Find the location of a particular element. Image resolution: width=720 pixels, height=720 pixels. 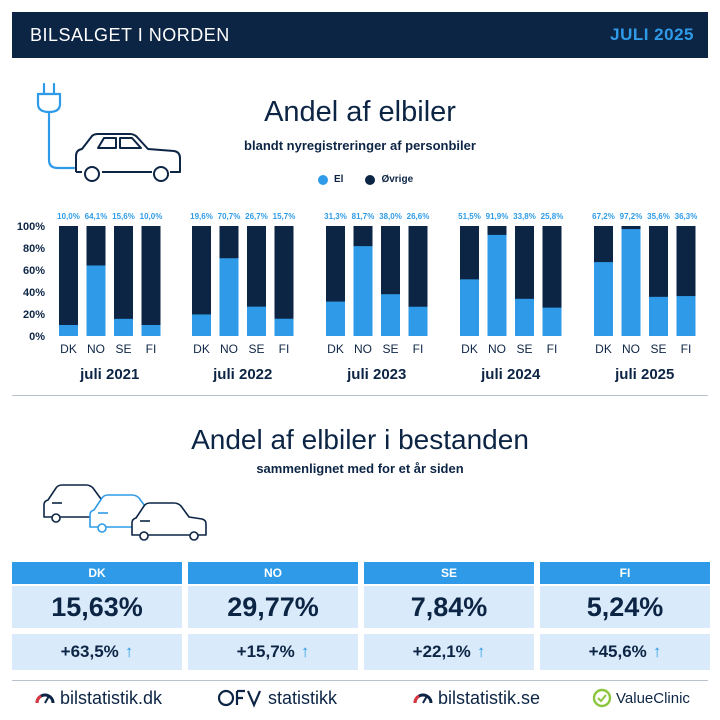

header-date: JULI 2025 is located at coordinates (652, 34).